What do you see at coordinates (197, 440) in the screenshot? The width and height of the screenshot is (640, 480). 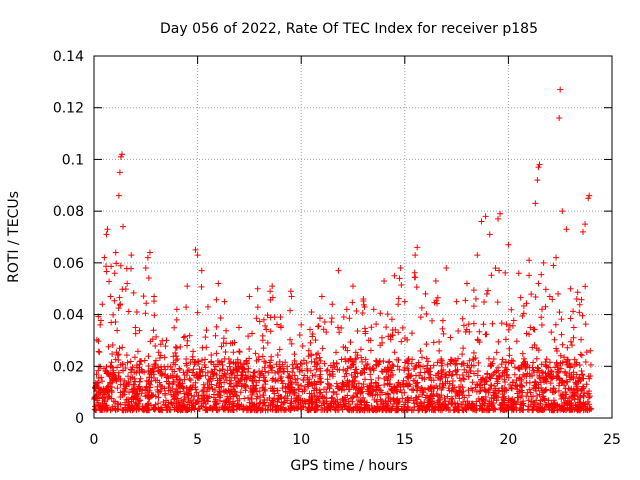 I see `x-tick-label: 5` at bounding box center [197, 440].